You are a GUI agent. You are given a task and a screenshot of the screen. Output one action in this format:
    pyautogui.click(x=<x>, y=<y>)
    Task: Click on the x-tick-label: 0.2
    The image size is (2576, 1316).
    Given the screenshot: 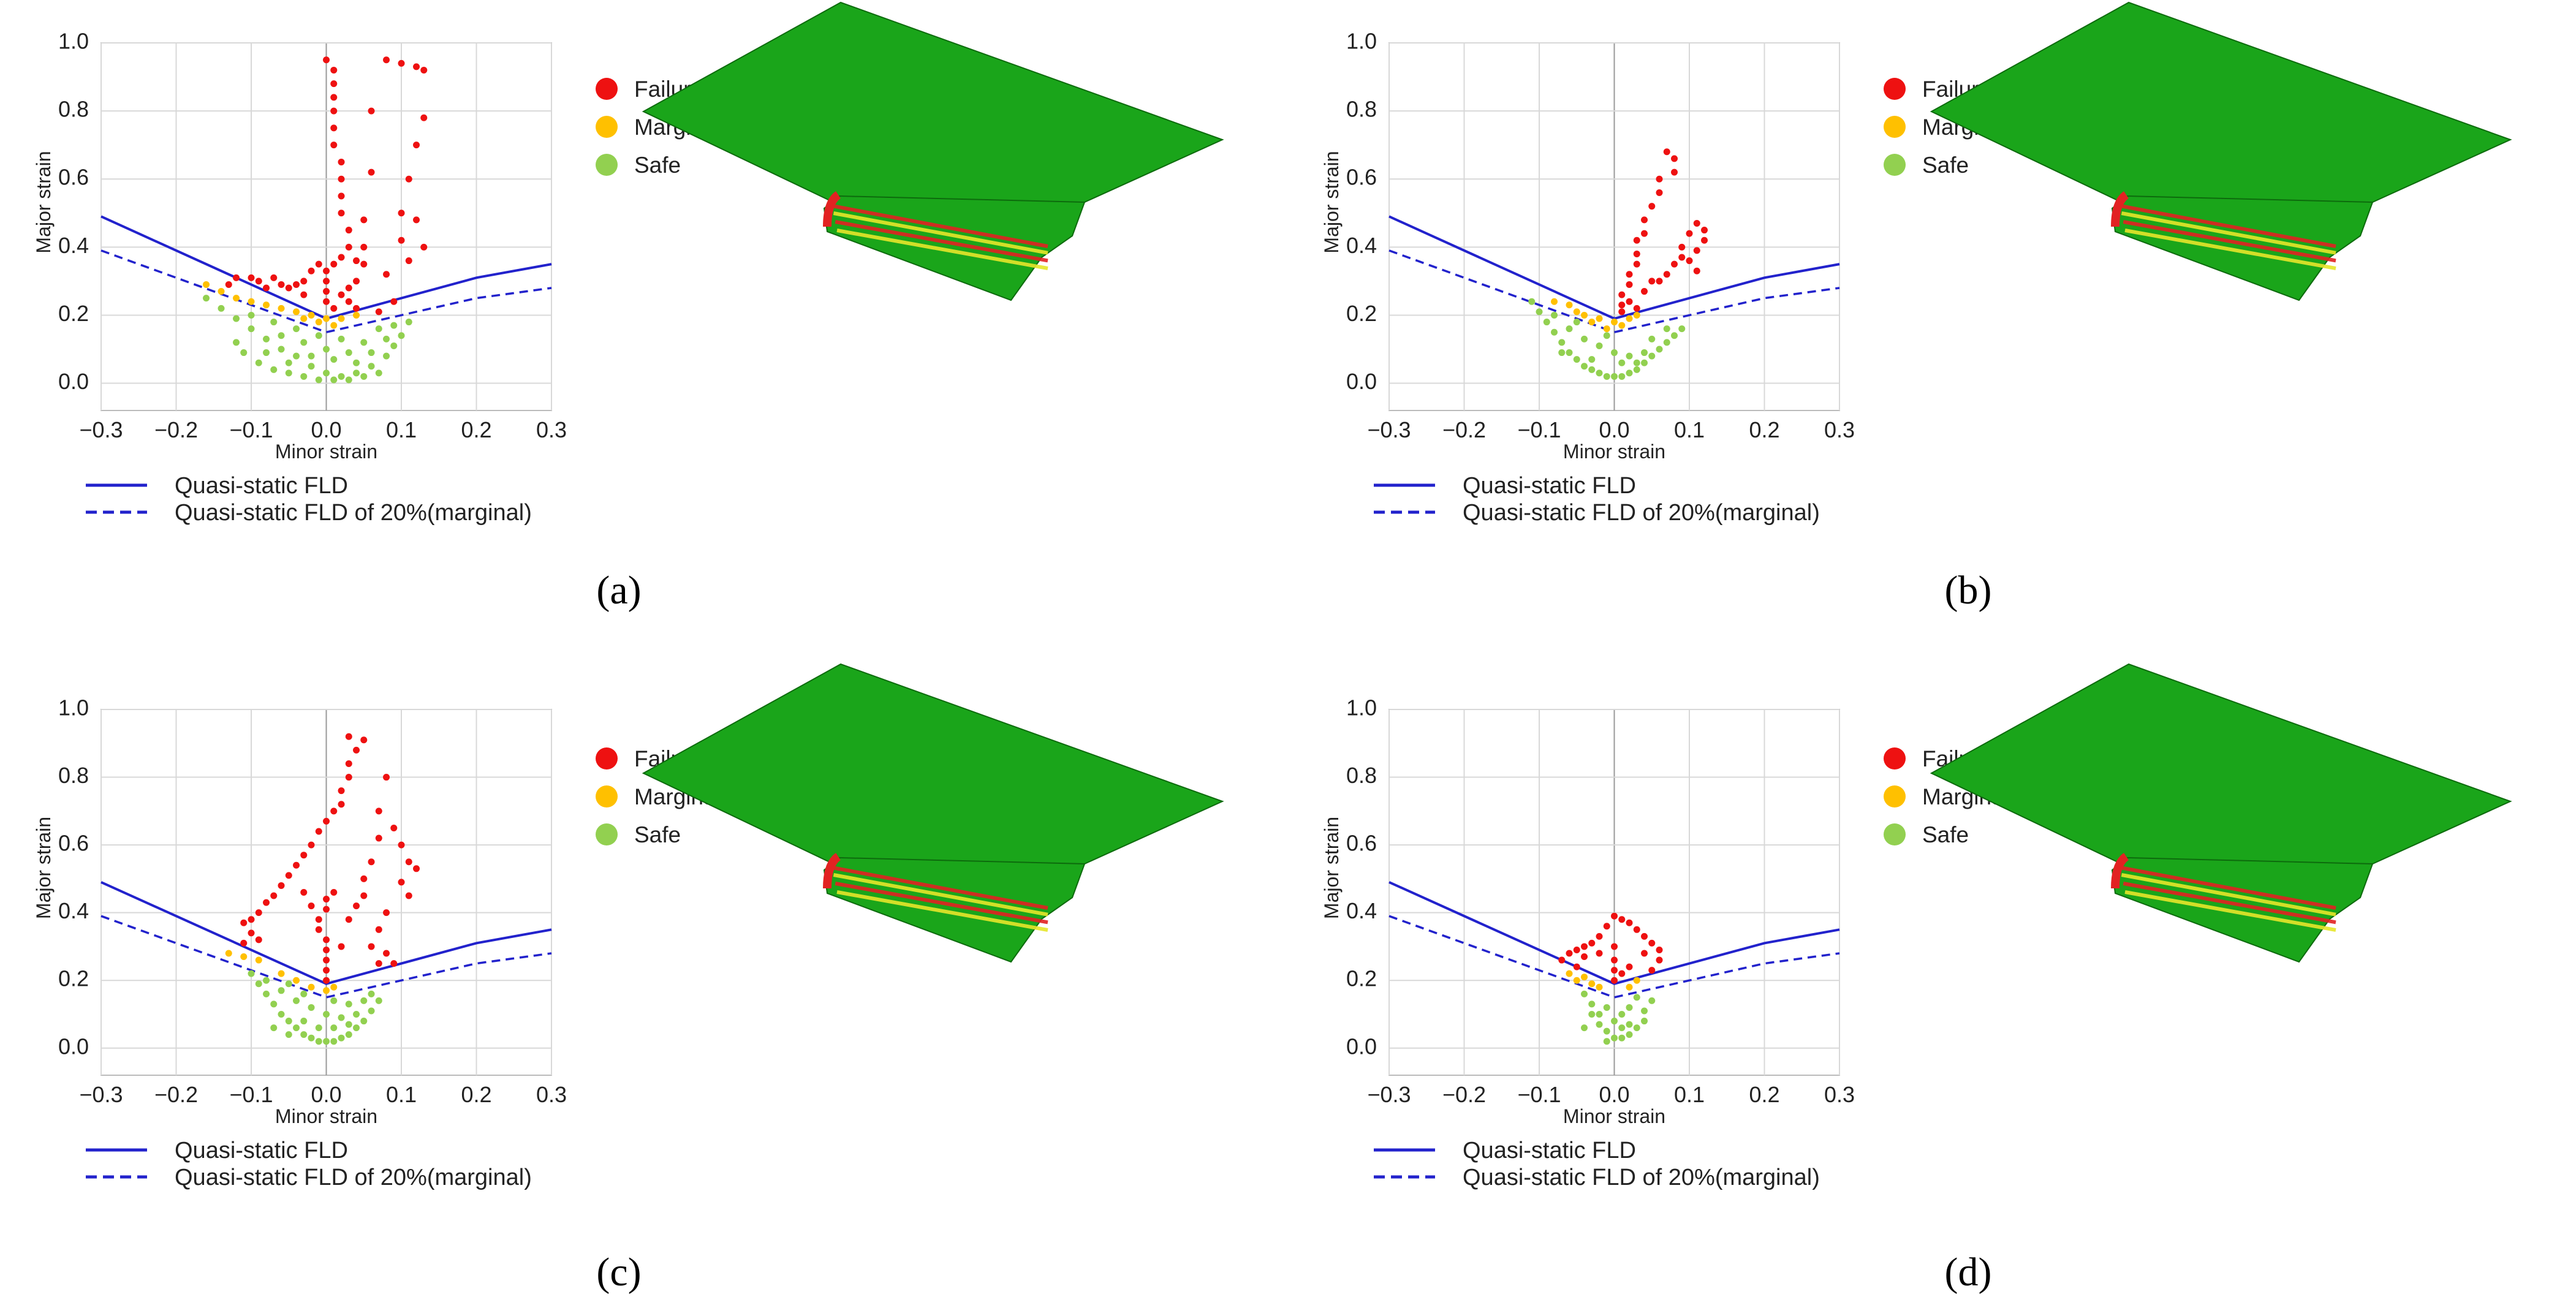 What is the action you would take?
    pyautogui.click(x=1764, y=1094)
    